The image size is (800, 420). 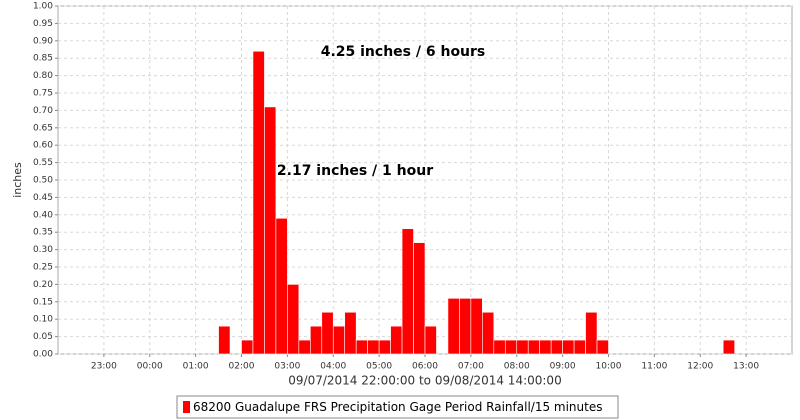 What do you see at coordinates (43, 337) in the screenshot?
I see `y-tick-label: 0.05` at bounding box center [43, 337].